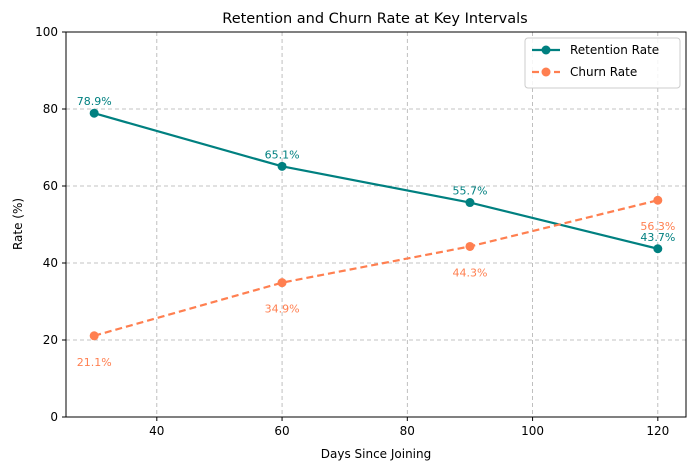 This screenshot has height=470, width=695. Describe the element at coordinates (50, 186) in the screenshot. I see `y-tick-label: 60` at that location.